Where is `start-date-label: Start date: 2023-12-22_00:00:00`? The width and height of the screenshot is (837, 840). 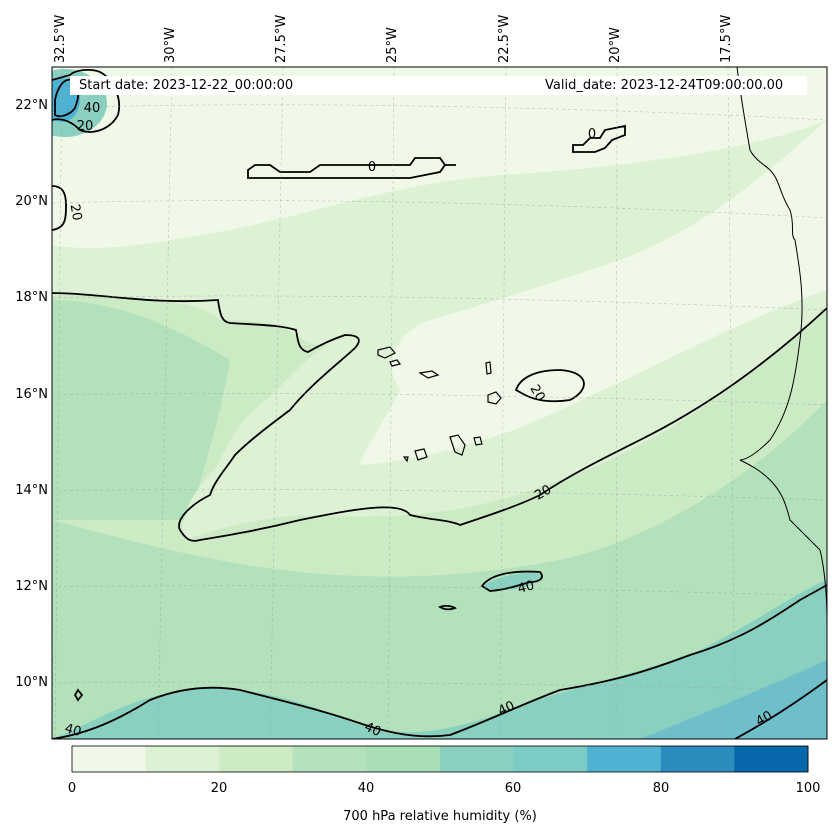
start-date-label: Start date: 2023-12-22_00:00:00 is located at coordinates (186, 85).